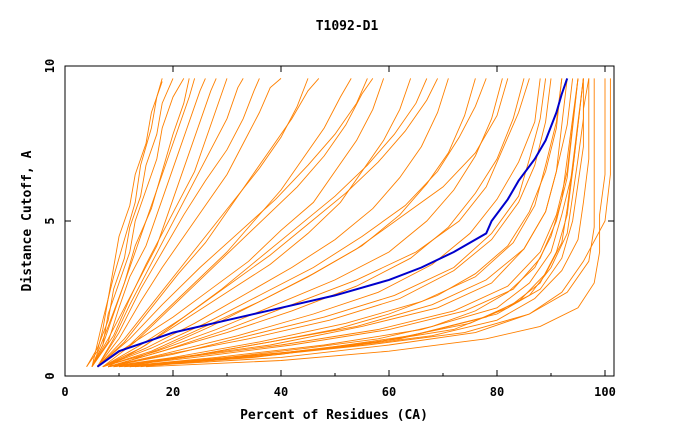  Describe the element at coordinates (50, 375) in the screenshot. I see `y-tick-label: 0` at that location.